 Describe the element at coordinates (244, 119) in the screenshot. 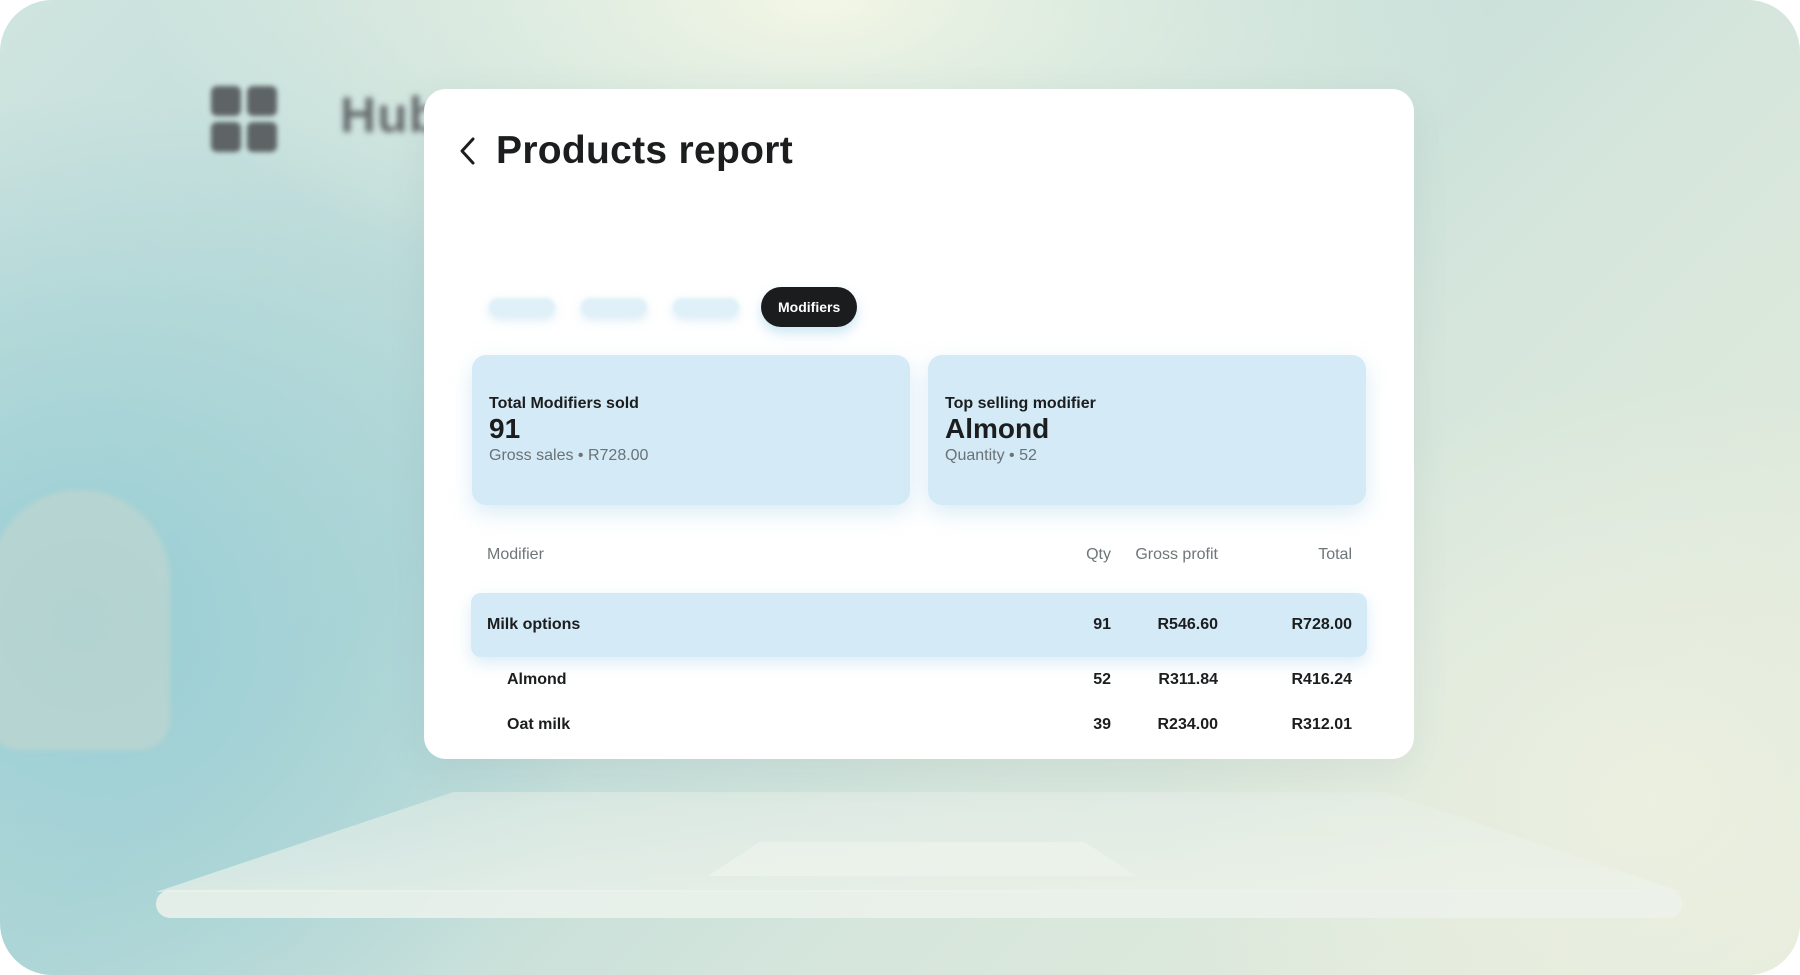

I see `app-logo-icon` at that location.